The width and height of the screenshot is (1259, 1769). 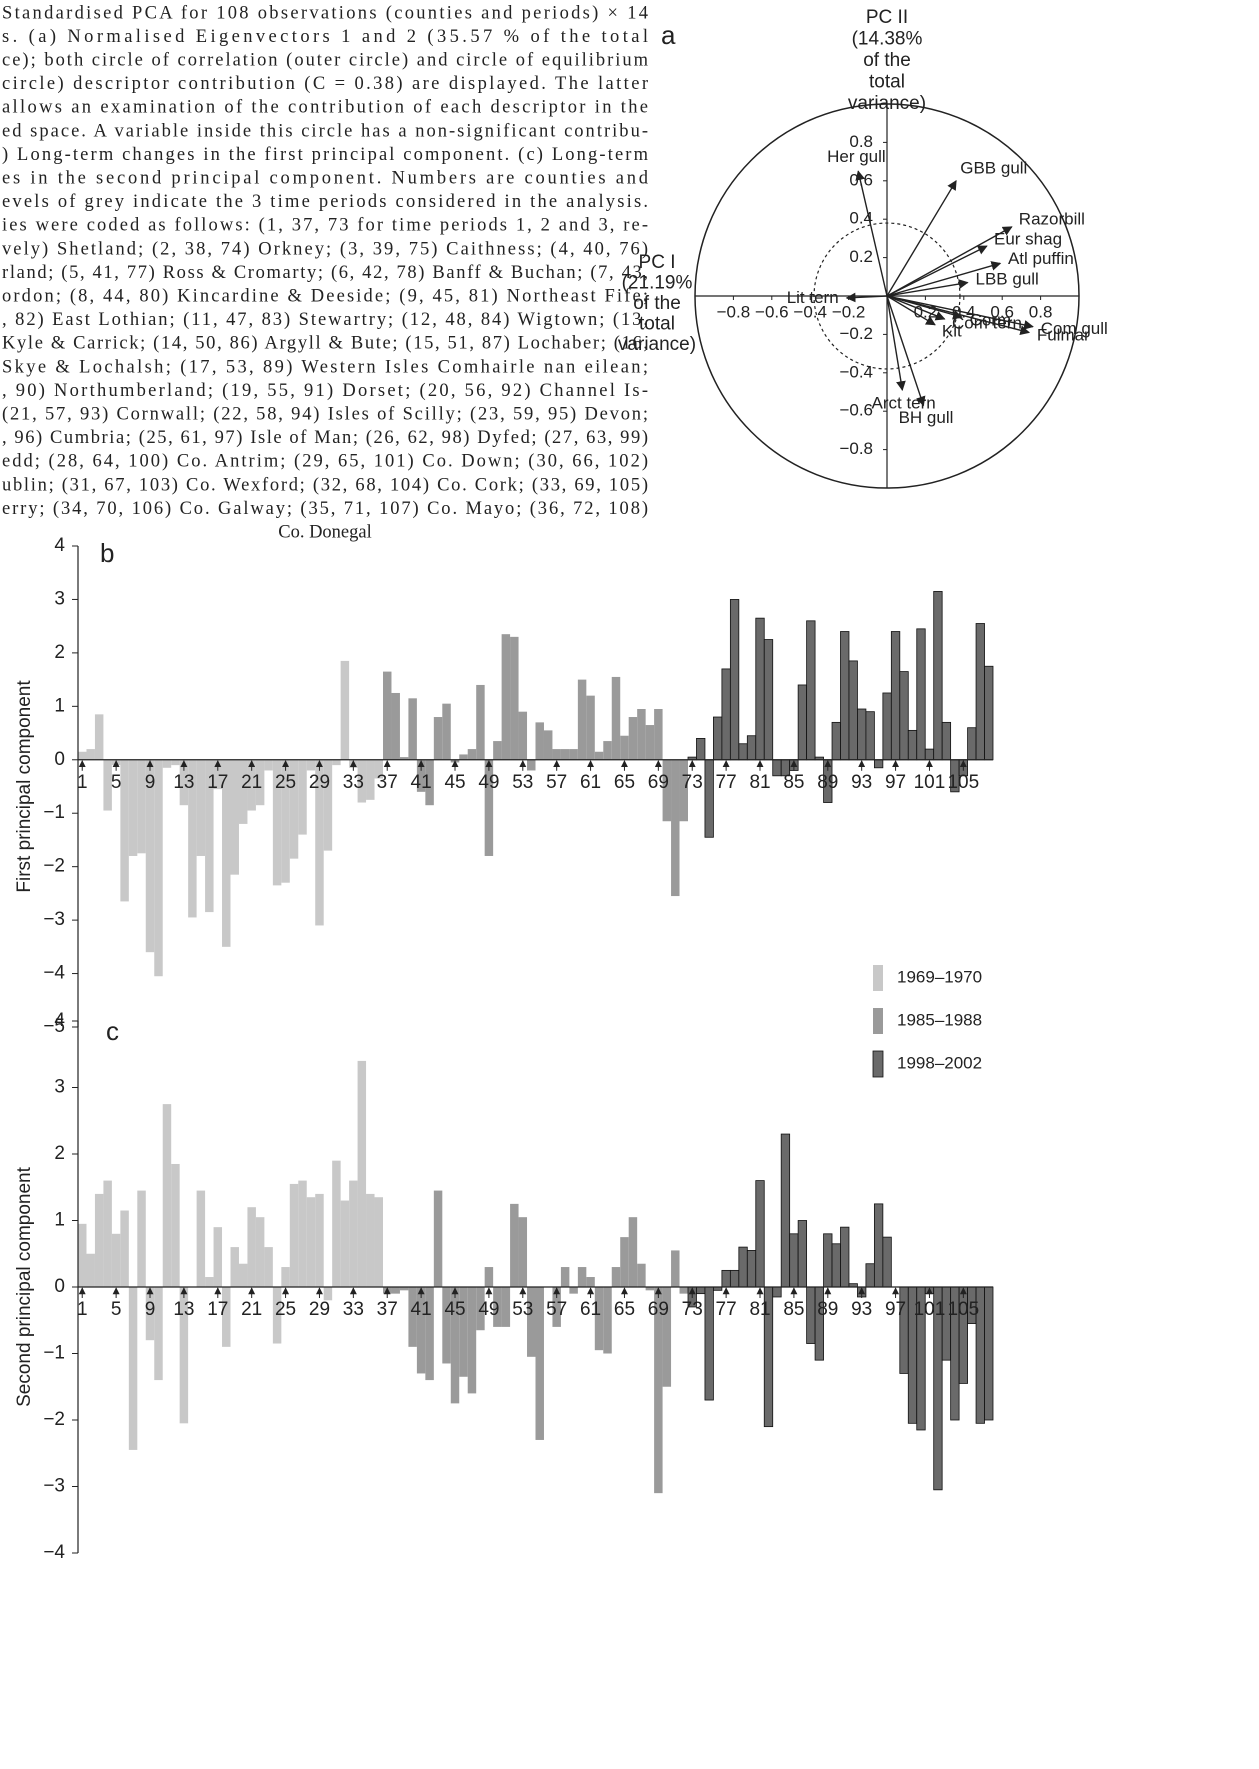 I want to click on y-tick-label: −4, so click(x=54, y=973).